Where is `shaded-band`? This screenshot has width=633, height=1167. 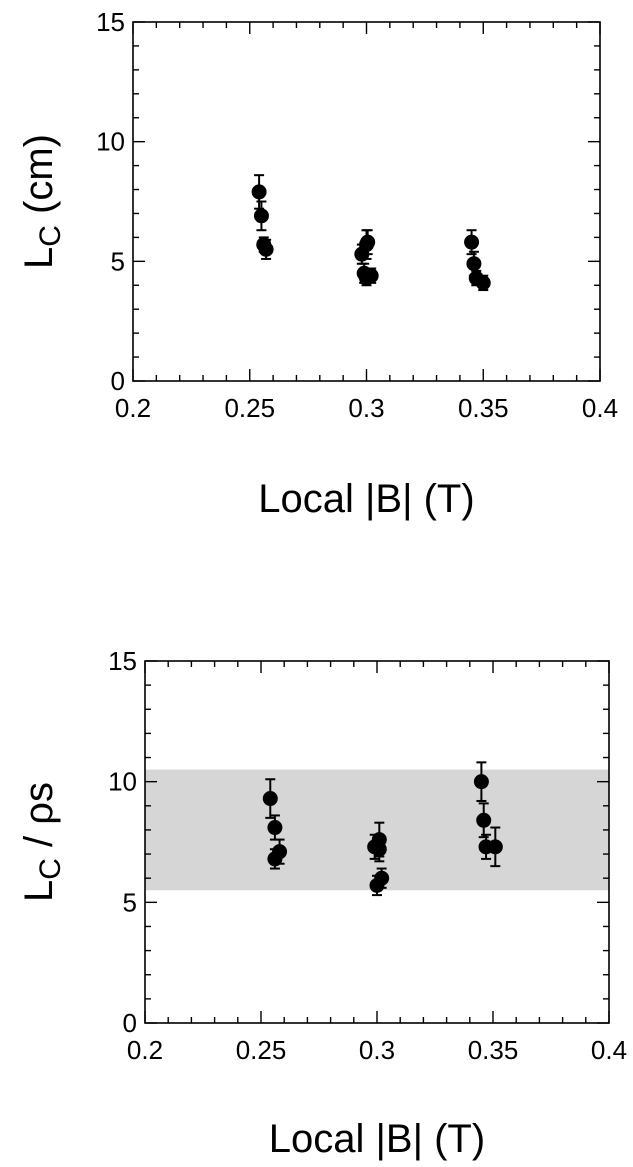 shaded-band is located at coordinates (377, 830).